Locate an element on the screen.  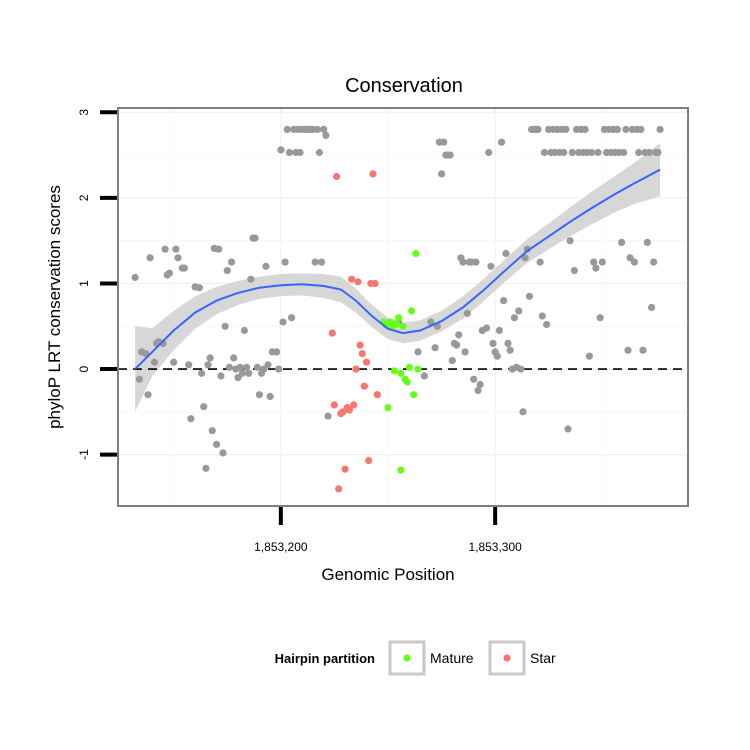
y-tick-label-2: 1 is located at coordinates (84, 283).